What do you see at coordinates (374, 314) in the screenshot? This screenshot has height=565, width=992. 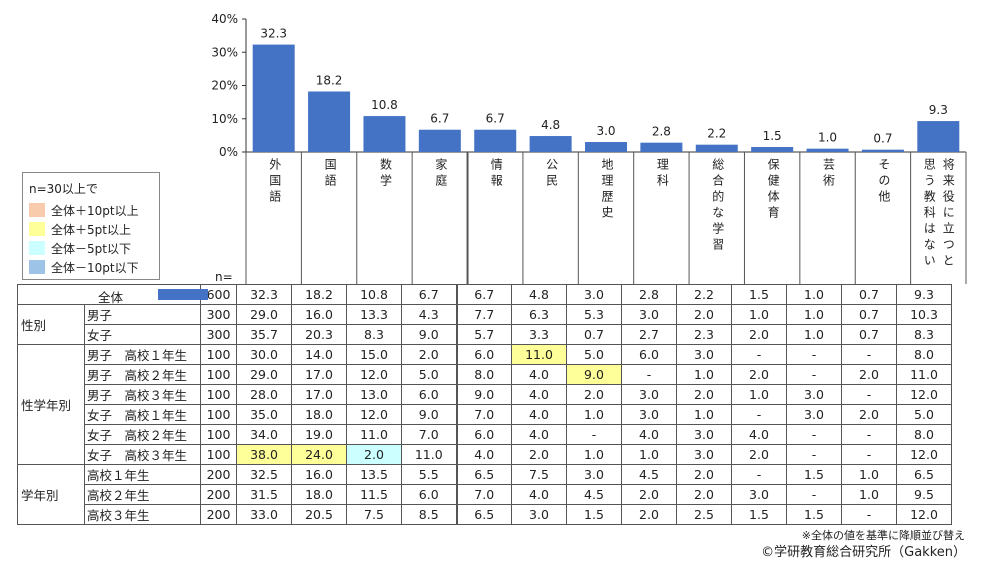 I see `value-cell: 13.3` at bounding box center [374, 314].